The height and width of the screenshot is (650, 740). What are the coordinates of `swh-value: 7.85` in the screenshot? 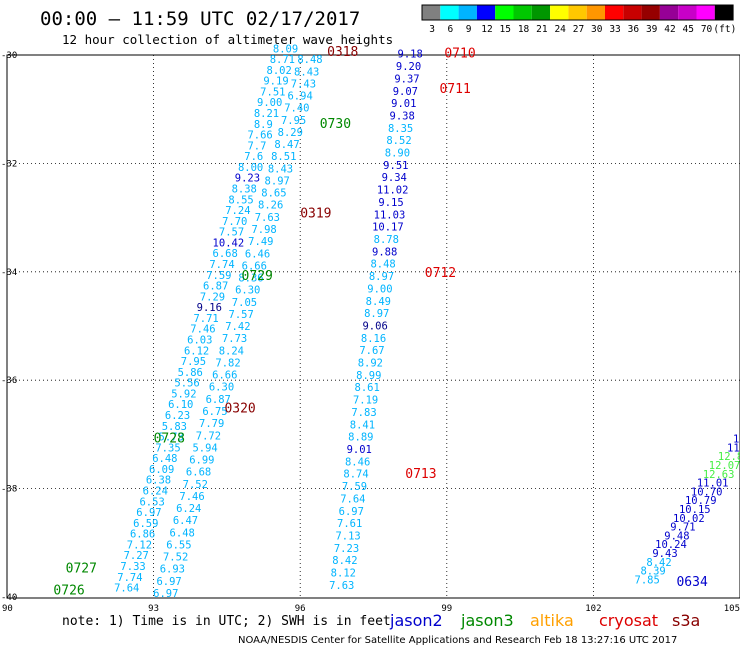 It's located at (647, 580).